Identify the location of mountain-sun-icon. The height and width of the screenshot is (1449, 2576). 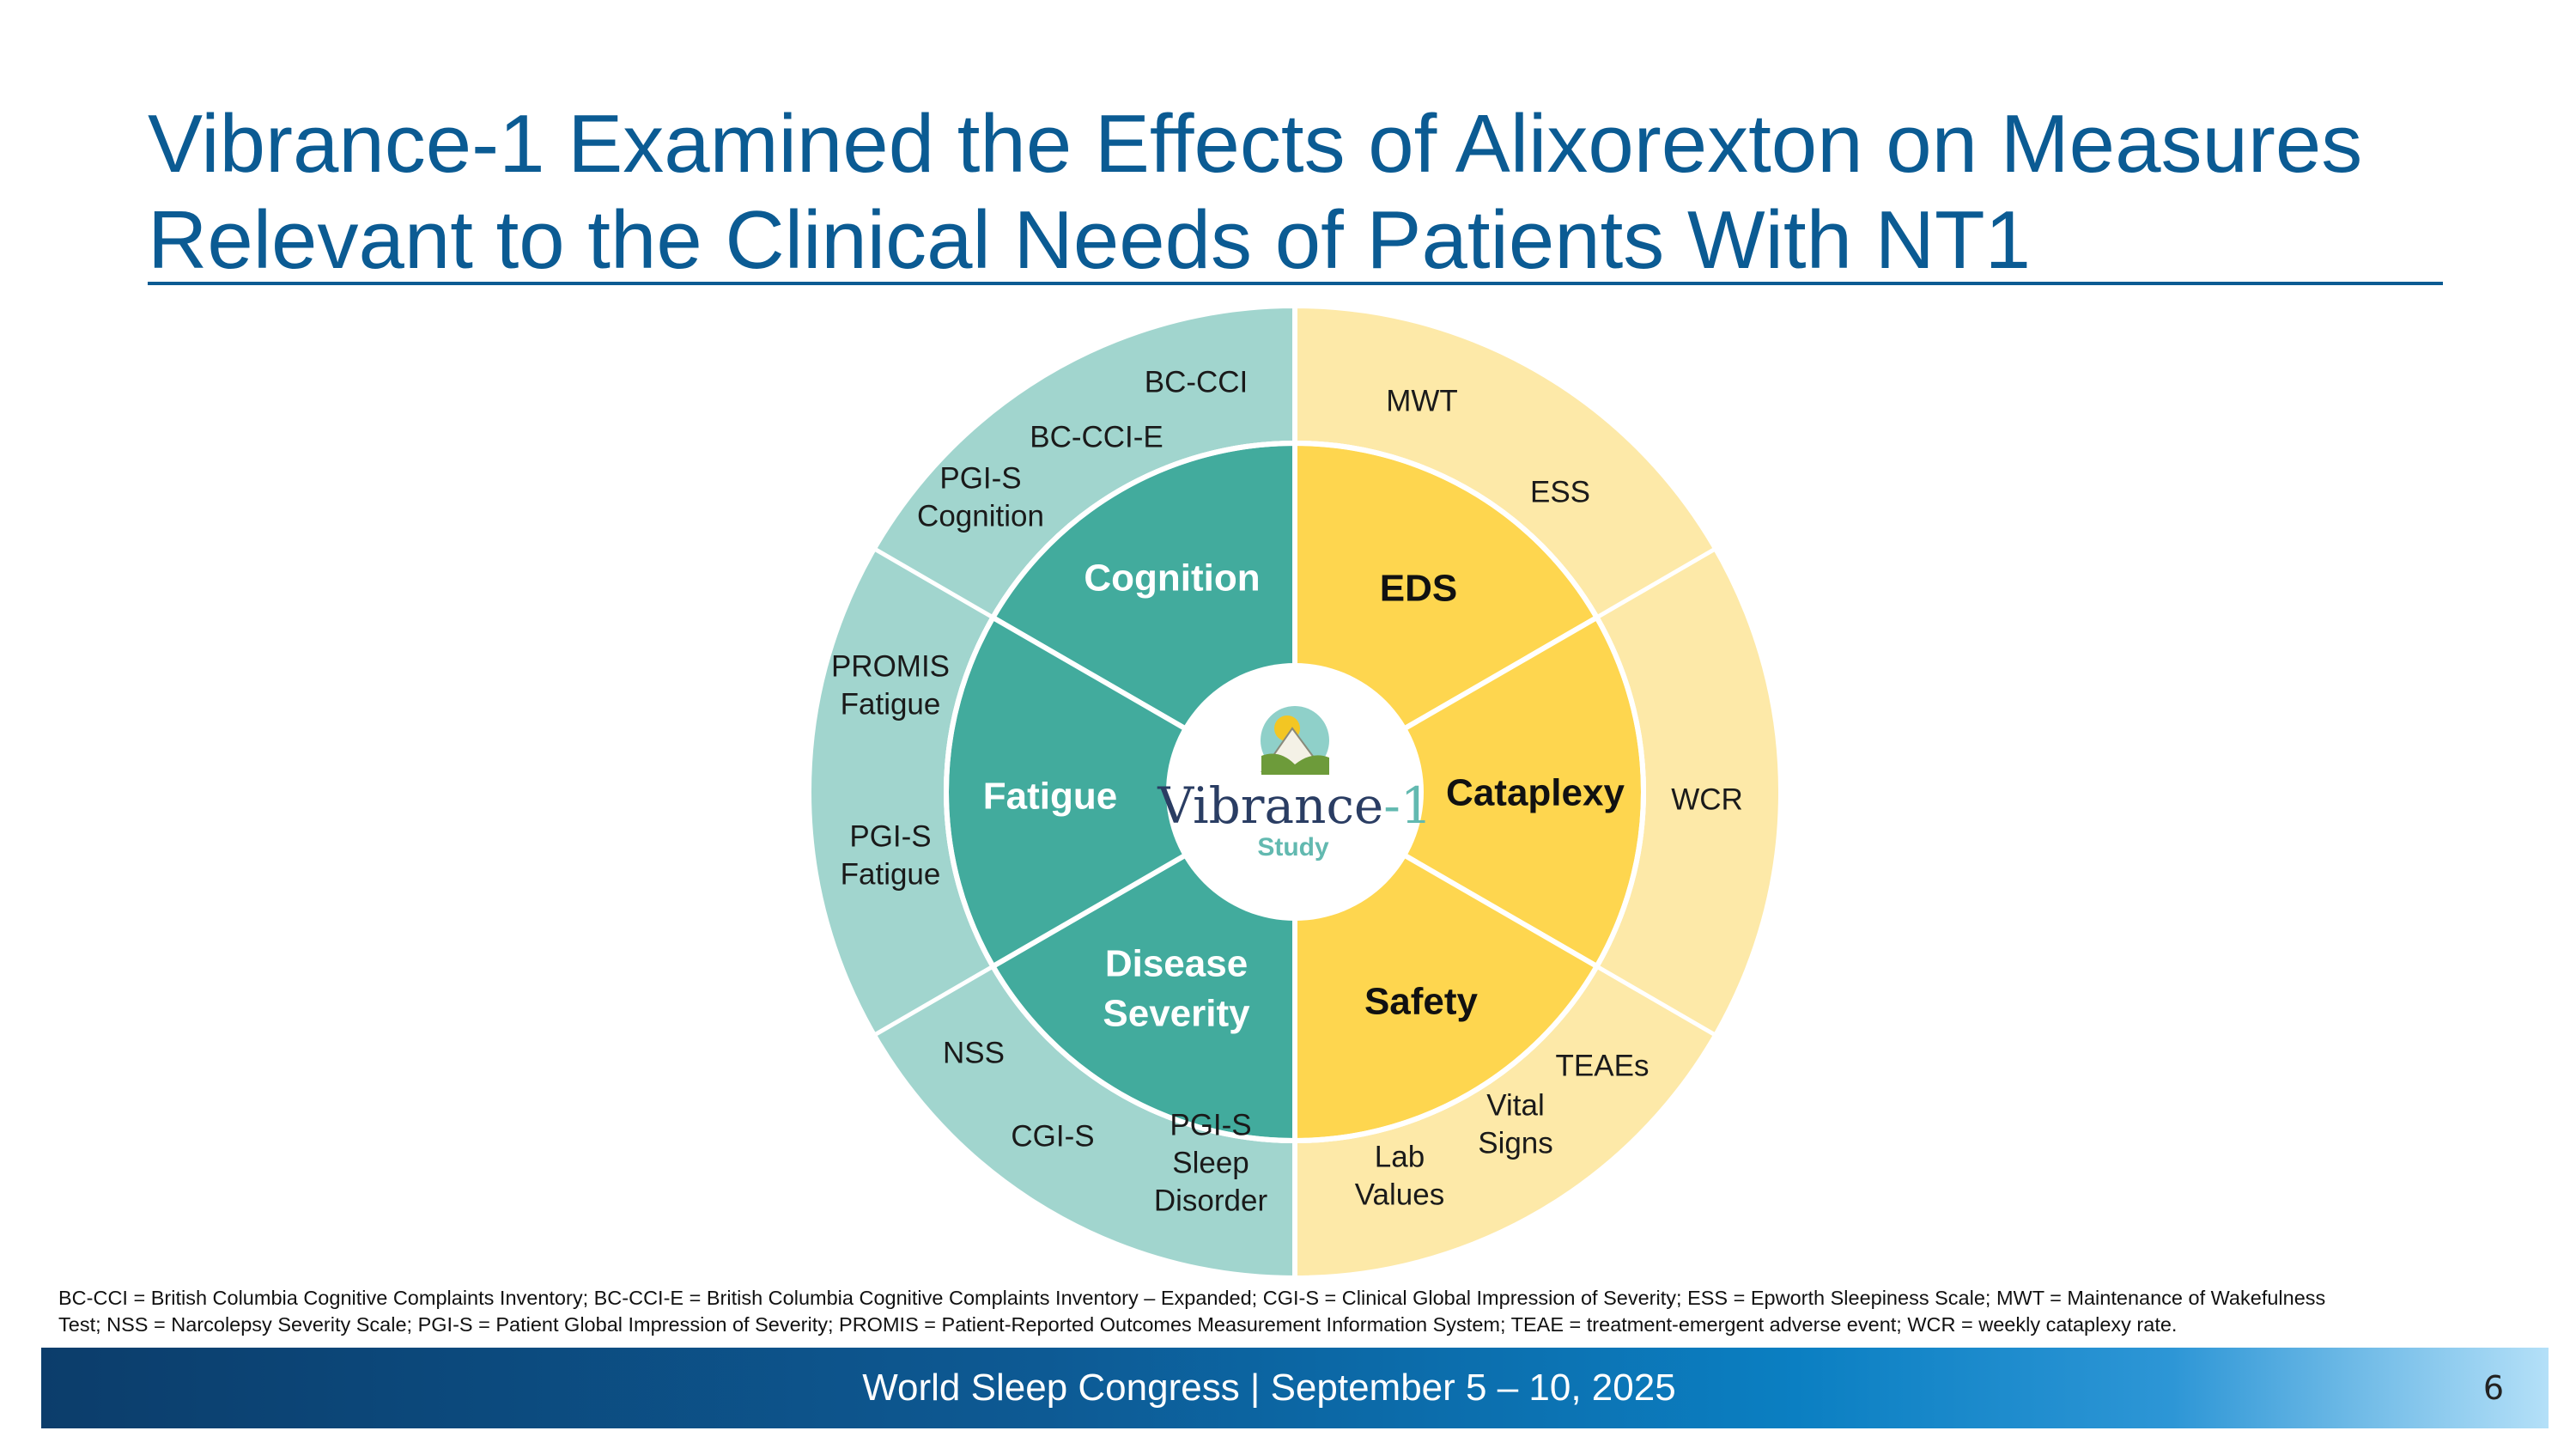
(1295, 740).